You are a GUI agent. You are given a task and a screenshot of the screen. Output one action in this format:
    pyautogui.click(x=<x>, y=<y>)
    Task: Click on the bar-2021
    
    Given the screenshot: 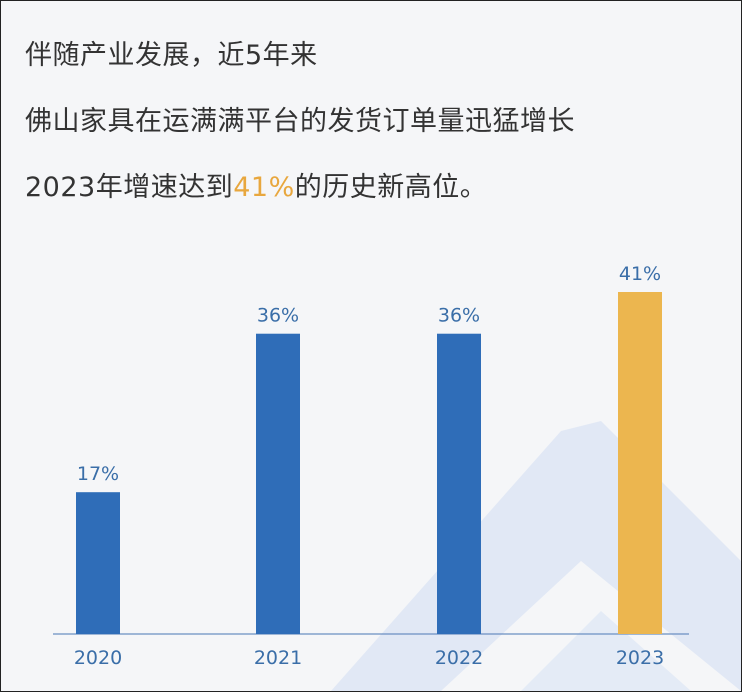 What is the action you would take?
    pyautogui.click(x=278, y=483)
    